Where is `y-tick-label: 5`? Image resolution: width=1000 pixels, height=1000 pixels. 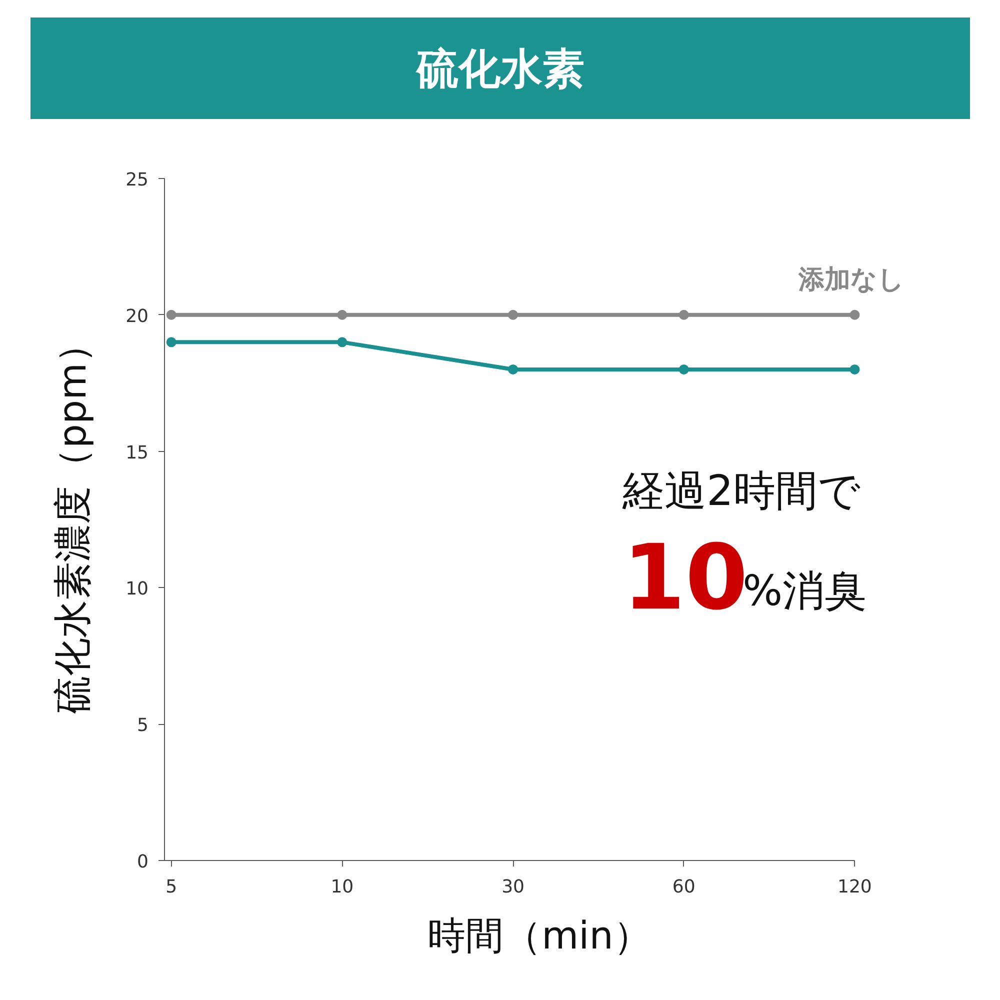 y-tick-label: 5 is located at coordinates (142, 725).